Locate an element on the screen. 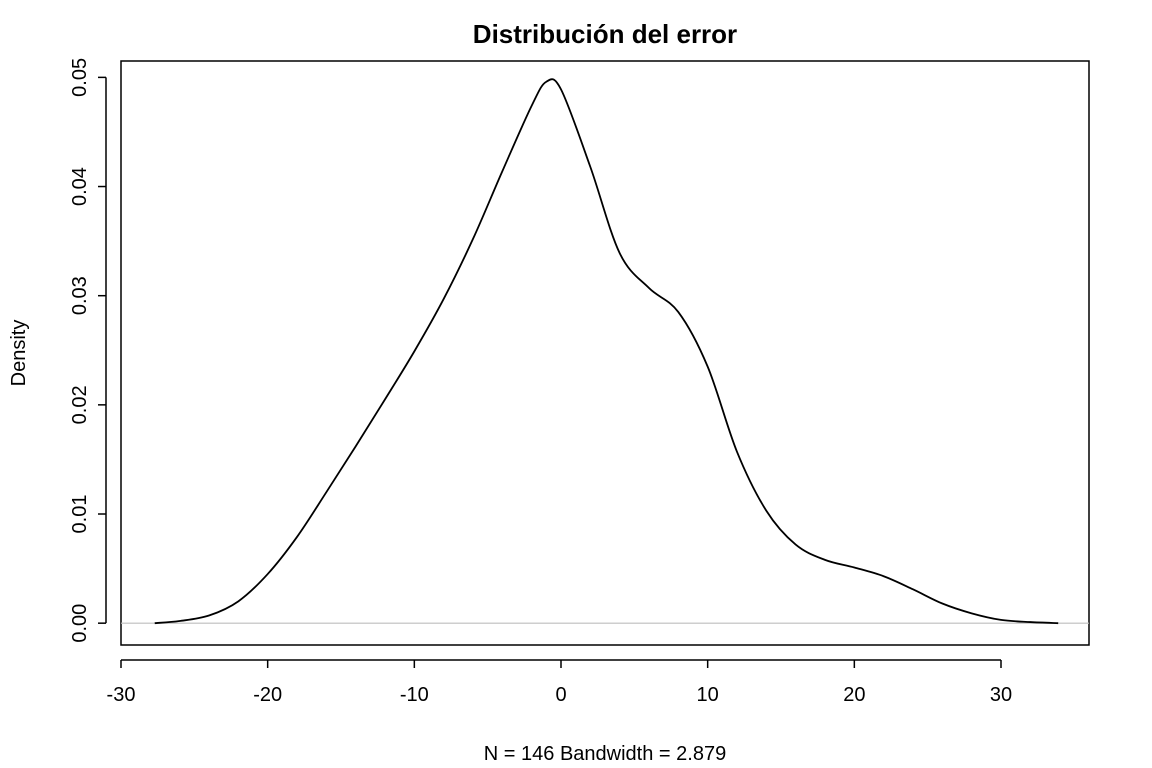  x-tick-label: 20 is located at coordinates (854, 695).